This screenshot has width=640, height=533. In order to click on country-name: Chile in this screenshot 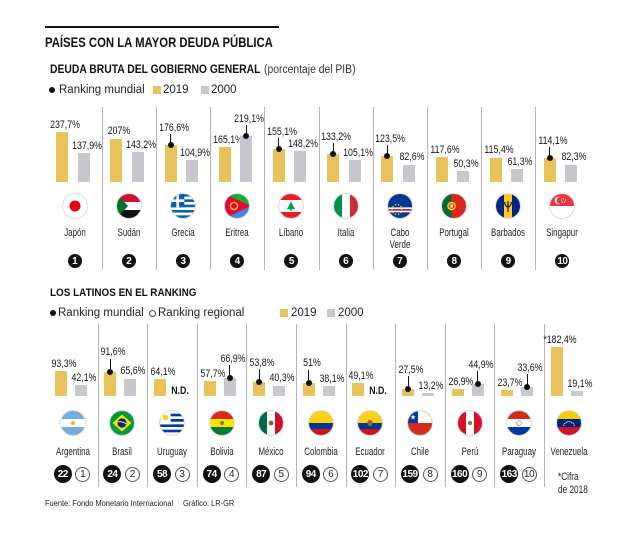, I will do `click(420, 452)`.